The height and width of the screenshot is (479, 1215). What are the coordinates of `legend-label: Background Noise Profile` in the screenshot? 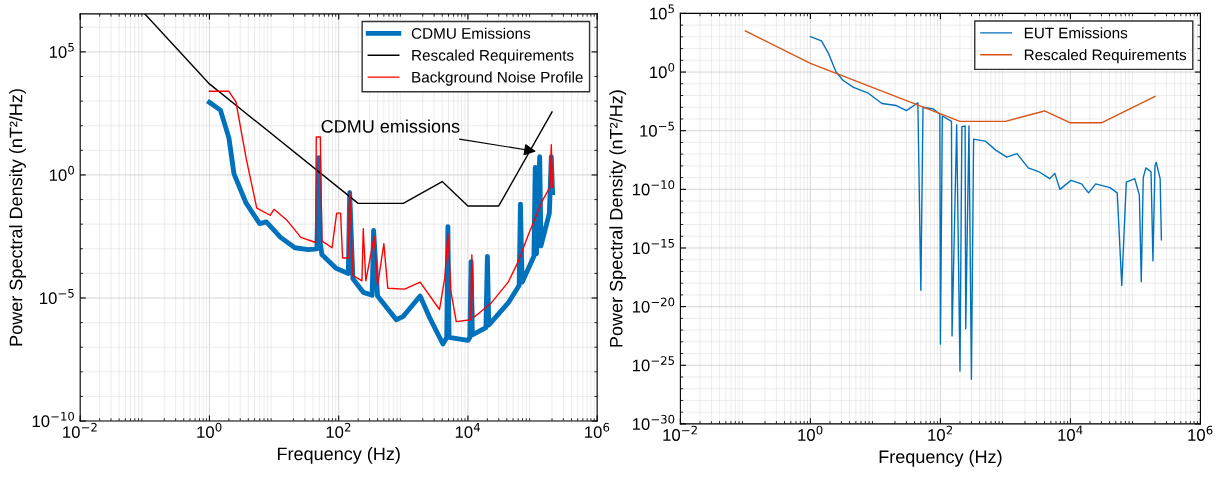 It's located at (497, 78).